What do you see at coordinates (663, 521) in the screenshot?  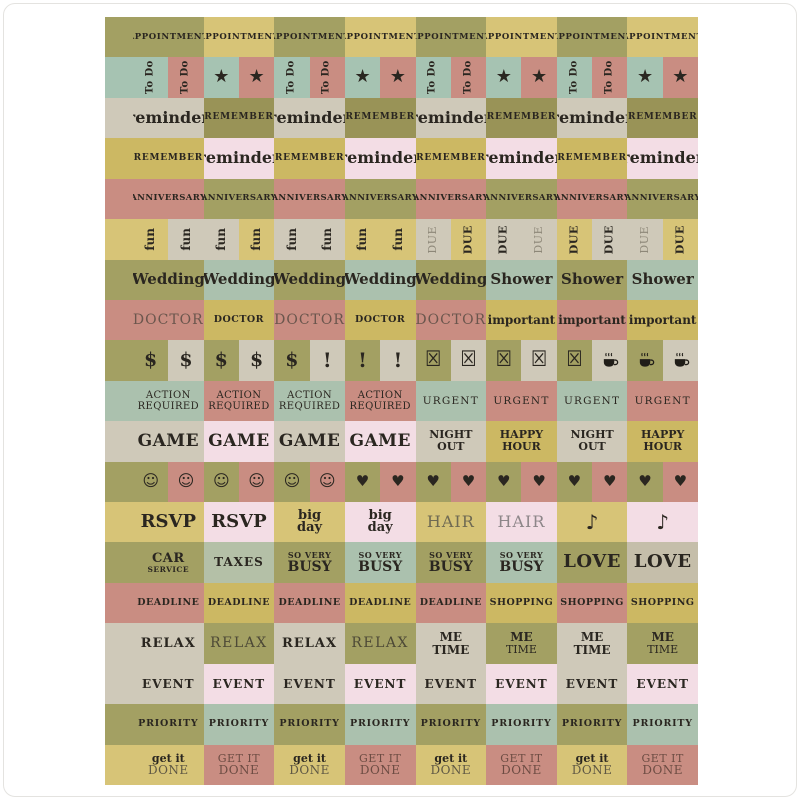 I see `sticker-text-line: ♪` at bounding box center [663, 521].